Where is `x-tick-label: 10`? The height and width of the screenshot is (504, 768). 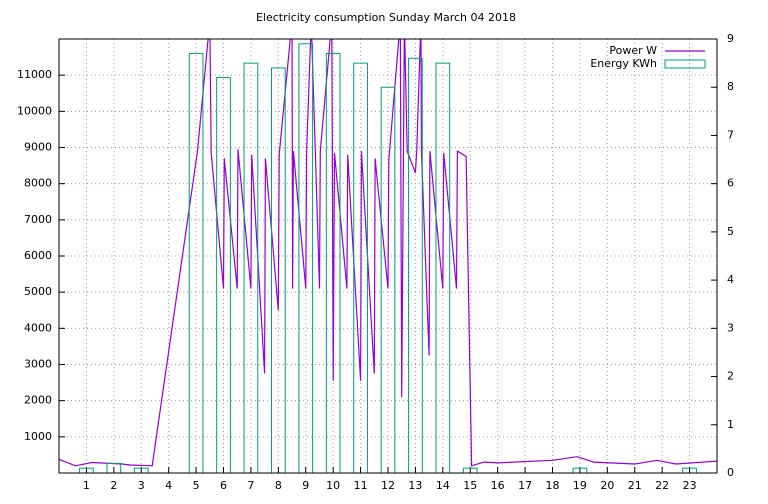
x-tick-label: 10 is located at coordinates (333, 485).